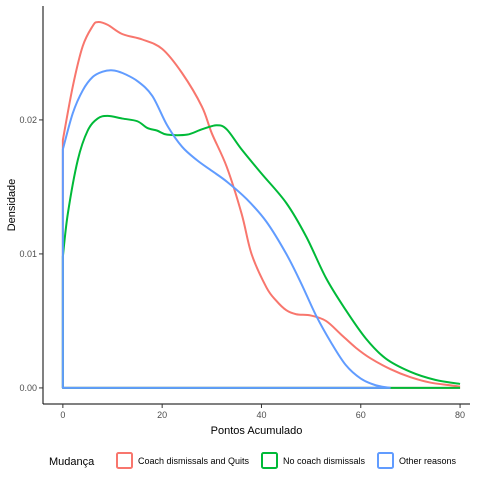  Describe the element at coordinates (62, 415) in the screenshot. I see `x-tick-label: 0` at that location.